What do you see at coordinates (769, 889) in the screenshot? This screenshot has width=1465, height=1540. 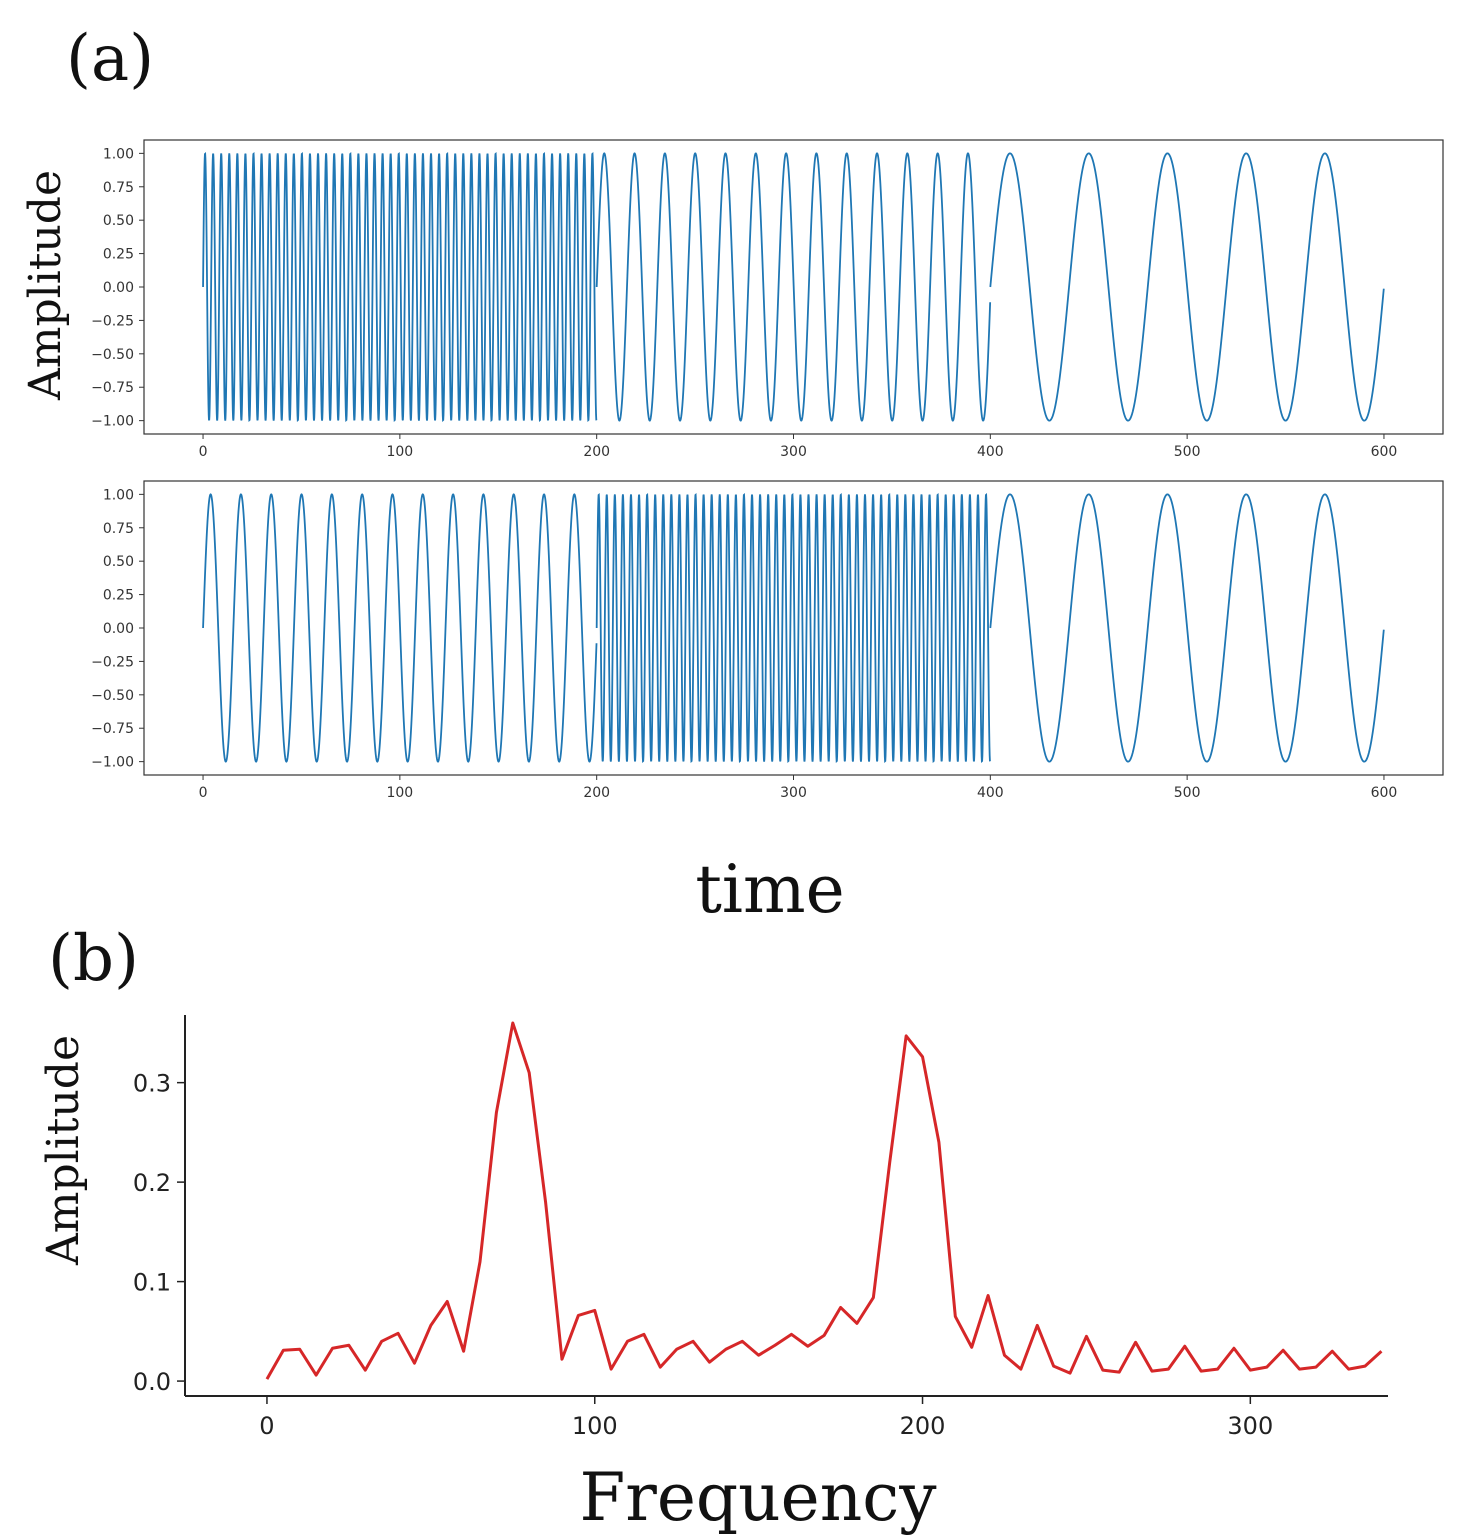 I see `time-axis-label: time` at bounding box center [769, 889].